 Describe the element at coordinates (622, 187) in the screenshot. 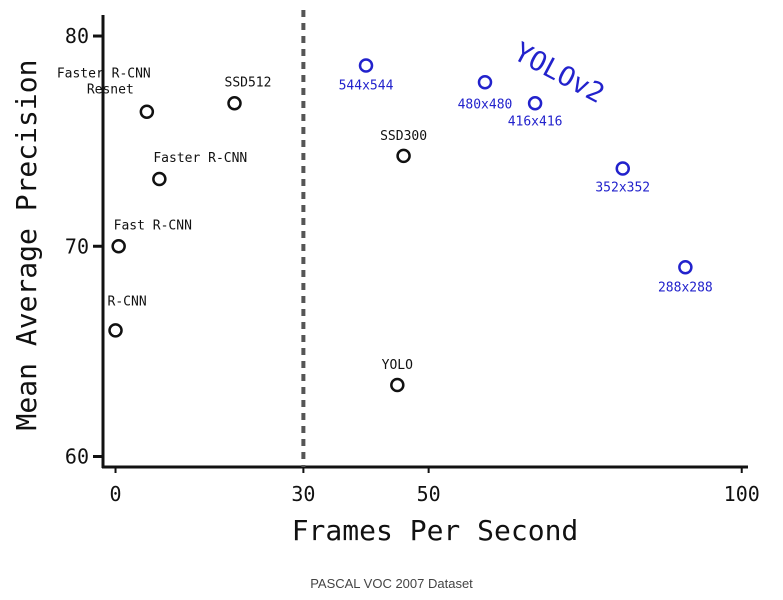

I see `point-label: 352x352` at that location.